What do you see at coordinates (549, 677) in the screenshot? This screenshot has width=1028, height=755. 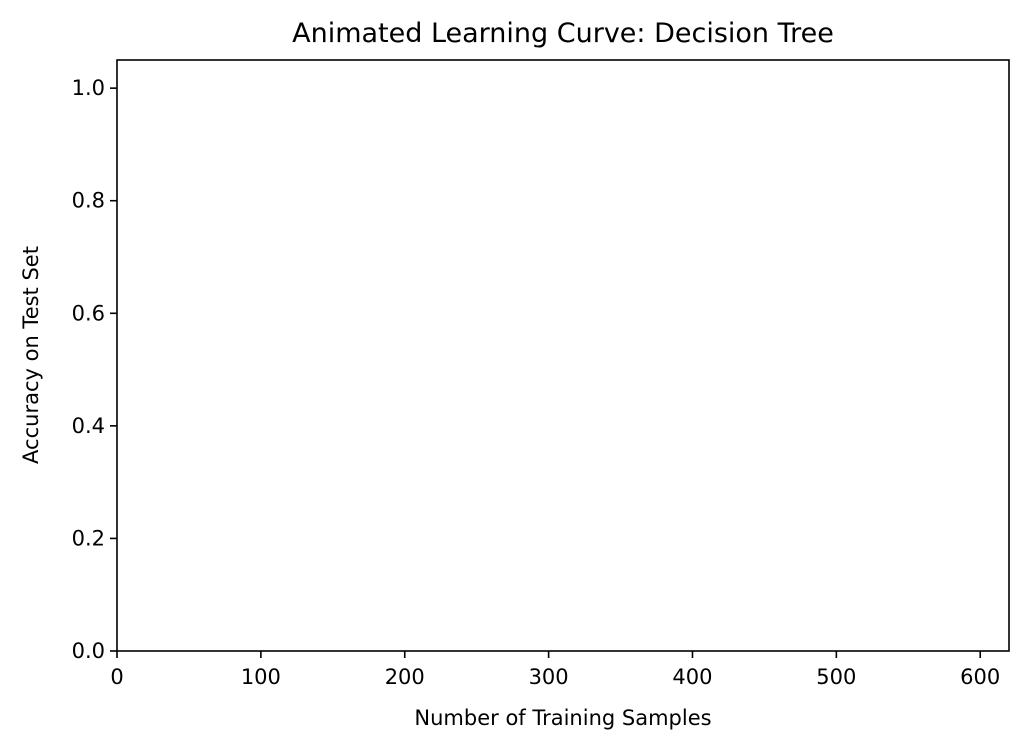 I see `x-tick-label: 300` at bounding box center [549, 677].